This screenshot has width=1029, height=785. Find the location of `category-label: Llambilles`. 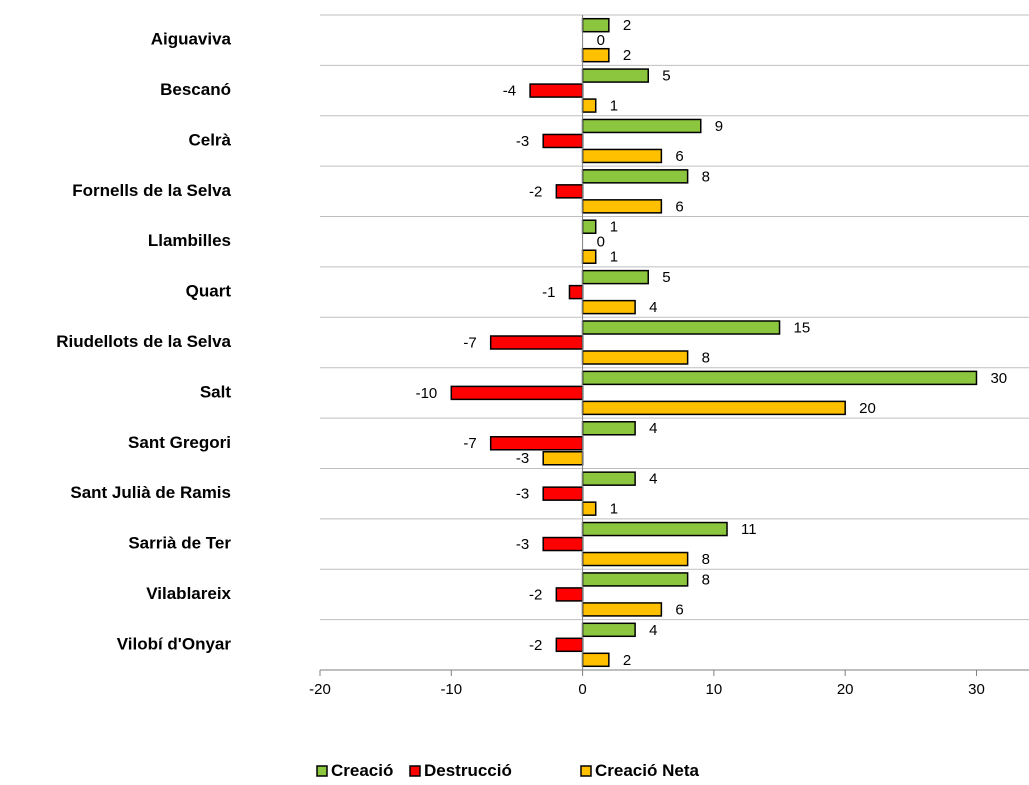

category-label: Llambilles is located at coordinates (189, 240).